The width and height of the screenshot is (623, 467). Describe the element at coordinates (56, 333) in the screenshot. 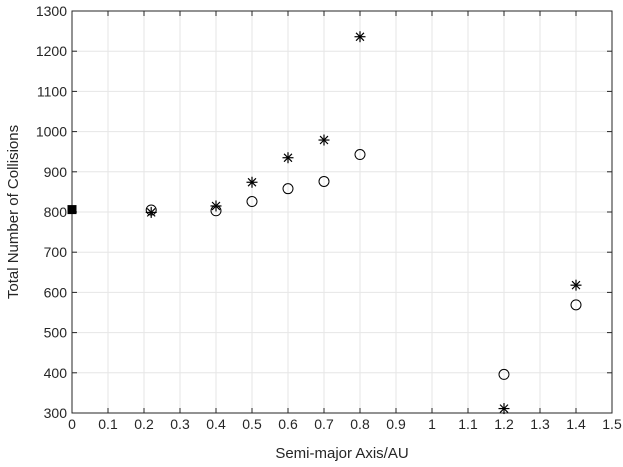

I see `y-tick-label: 500` at that location.